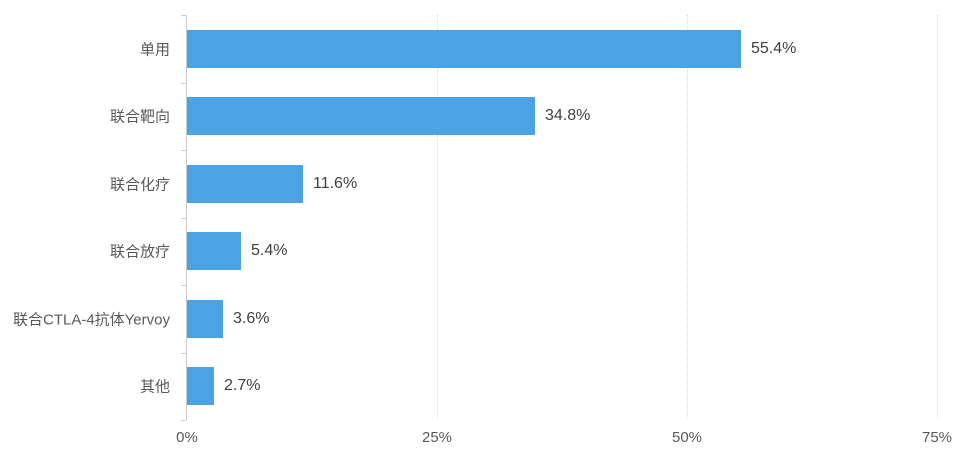 The image size is (971, 457). I want to click on bar-row: 联合靶向 34.8%, so click(485, 117).